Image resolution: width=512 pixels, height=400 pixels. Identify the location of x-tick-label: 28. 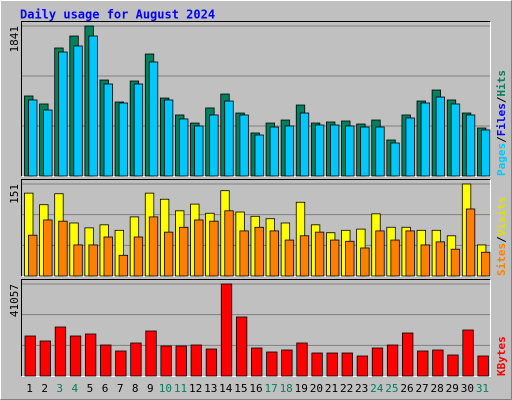
(437, 388).